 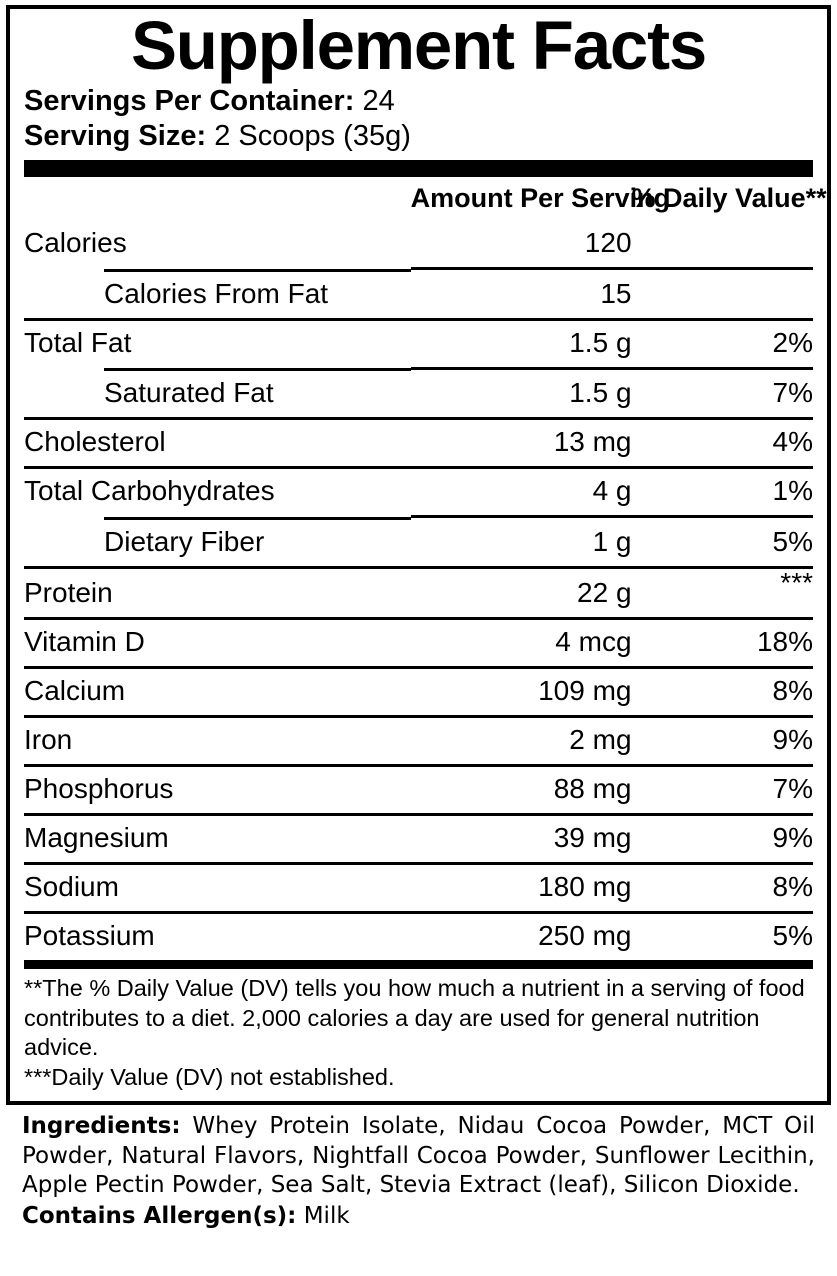 I want to click on table-row: Calories From Fat 15, so click(x=418, y=293).